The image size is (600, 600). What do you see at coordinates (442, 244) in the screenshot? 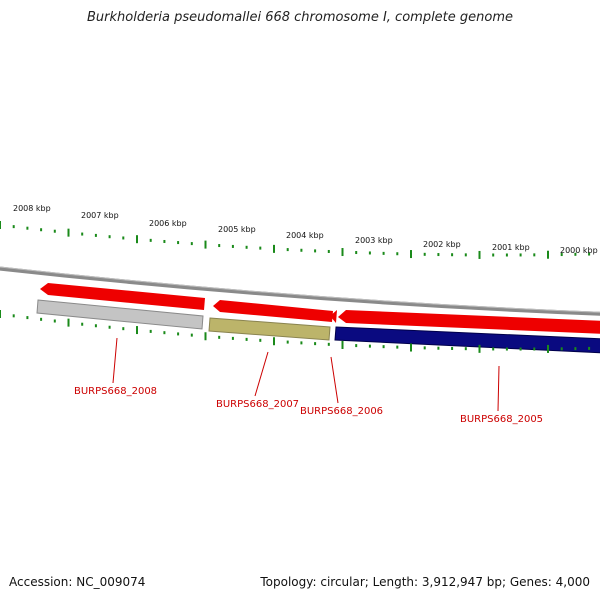
I see `scale-label: 2002 kbp` at bounding box center [442, 244].